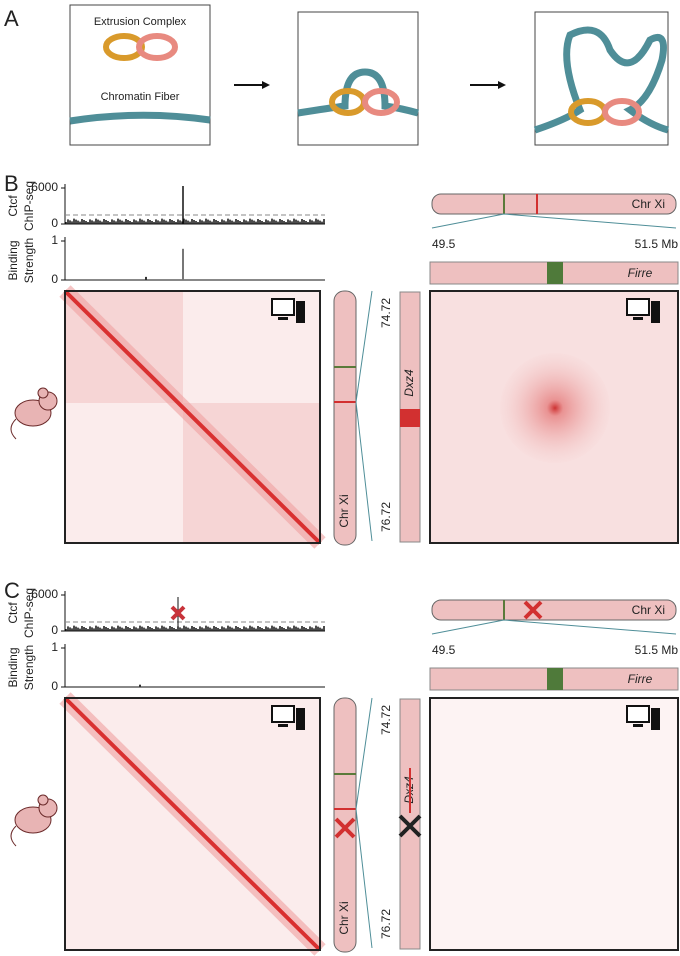  What do you see at coordinates (409, 383) in the screenshot?
I see `locus-label: Dxz4` at bounding box center [409, 383].